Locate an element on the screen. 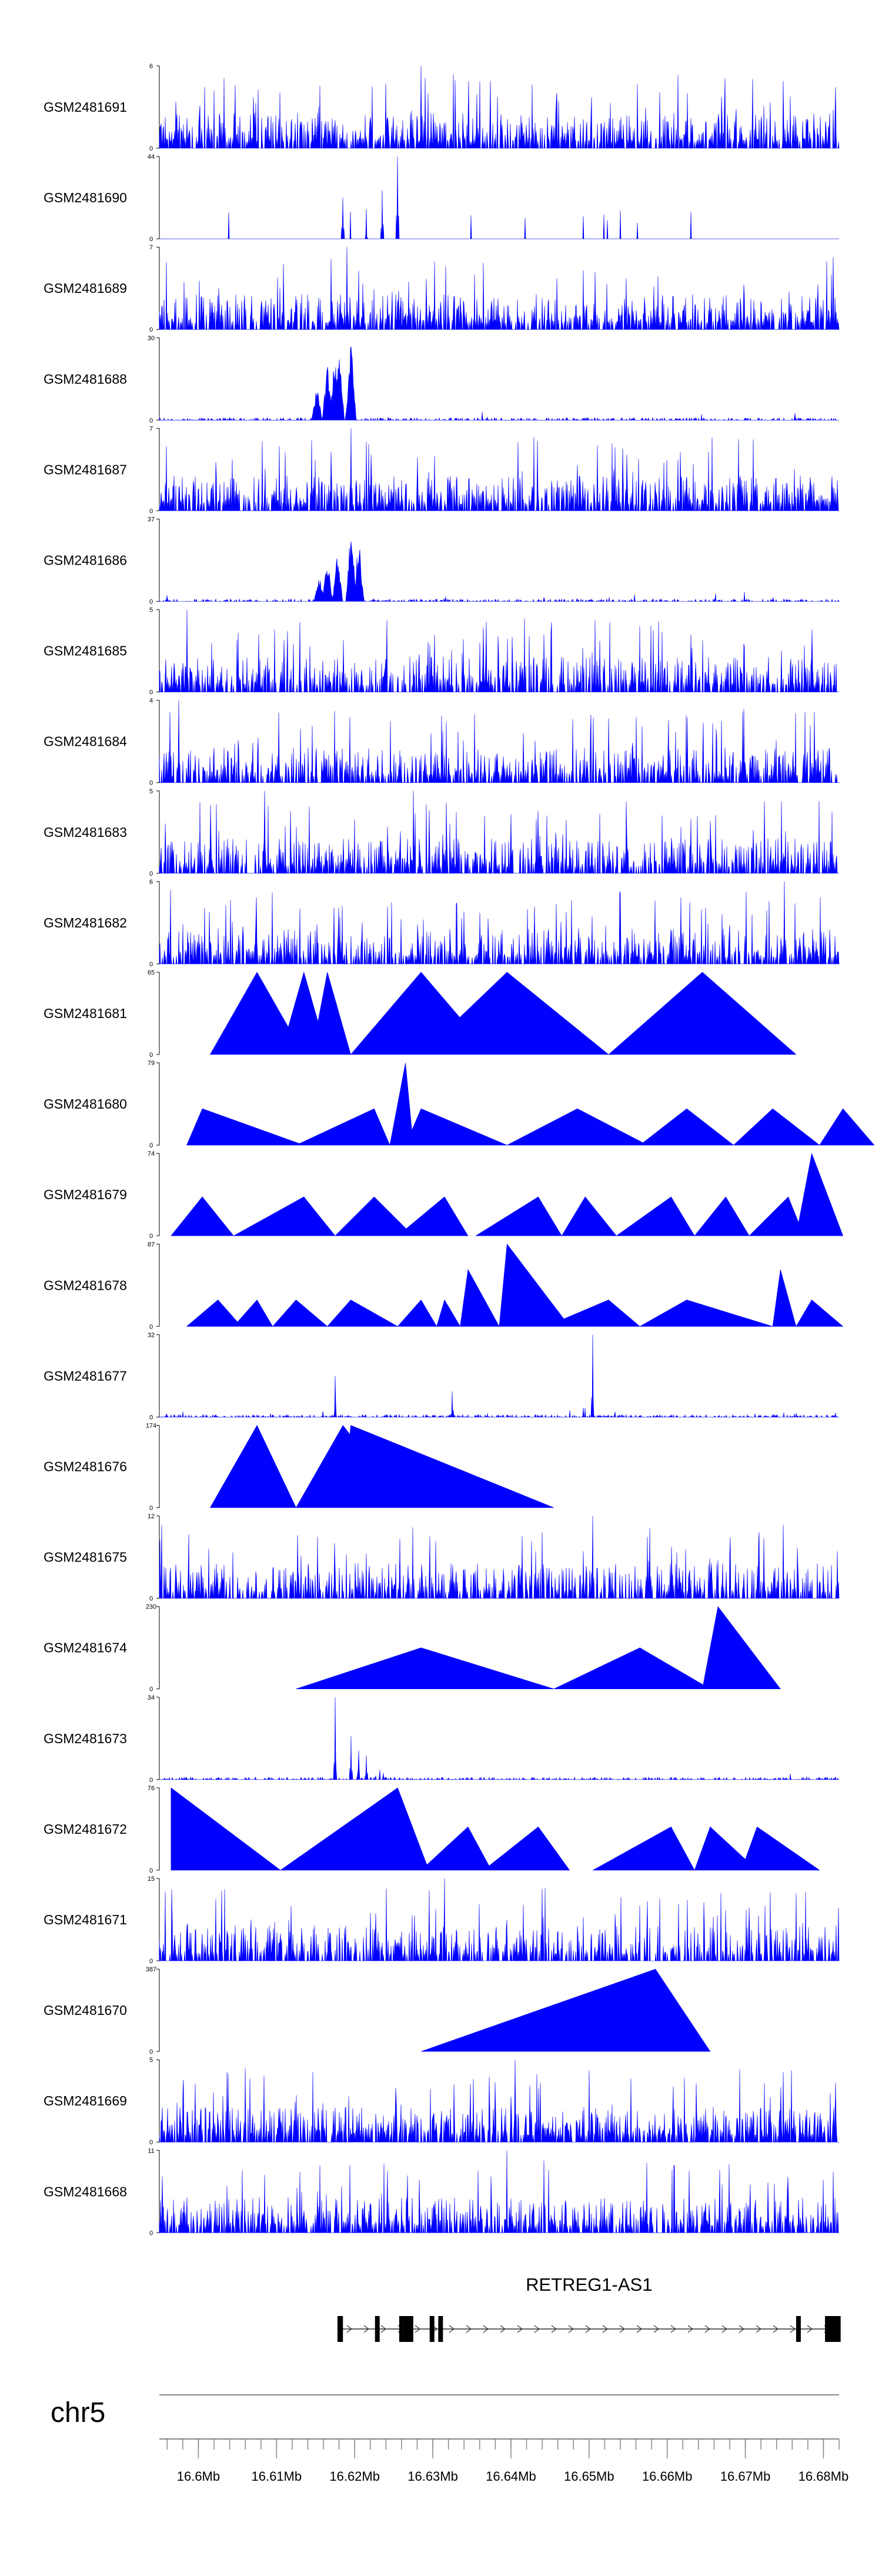 The width and height of the screenshot is (882, 2576). coverage-track: GSM2481681 65 0 is located at coordinates (420, 1014).